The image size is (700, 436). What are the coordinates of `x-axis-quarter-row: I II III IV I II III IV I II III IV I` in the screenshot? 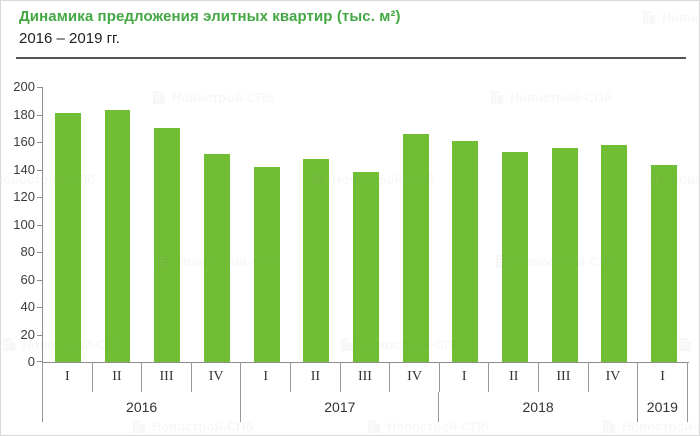 It's located at (365, 377).